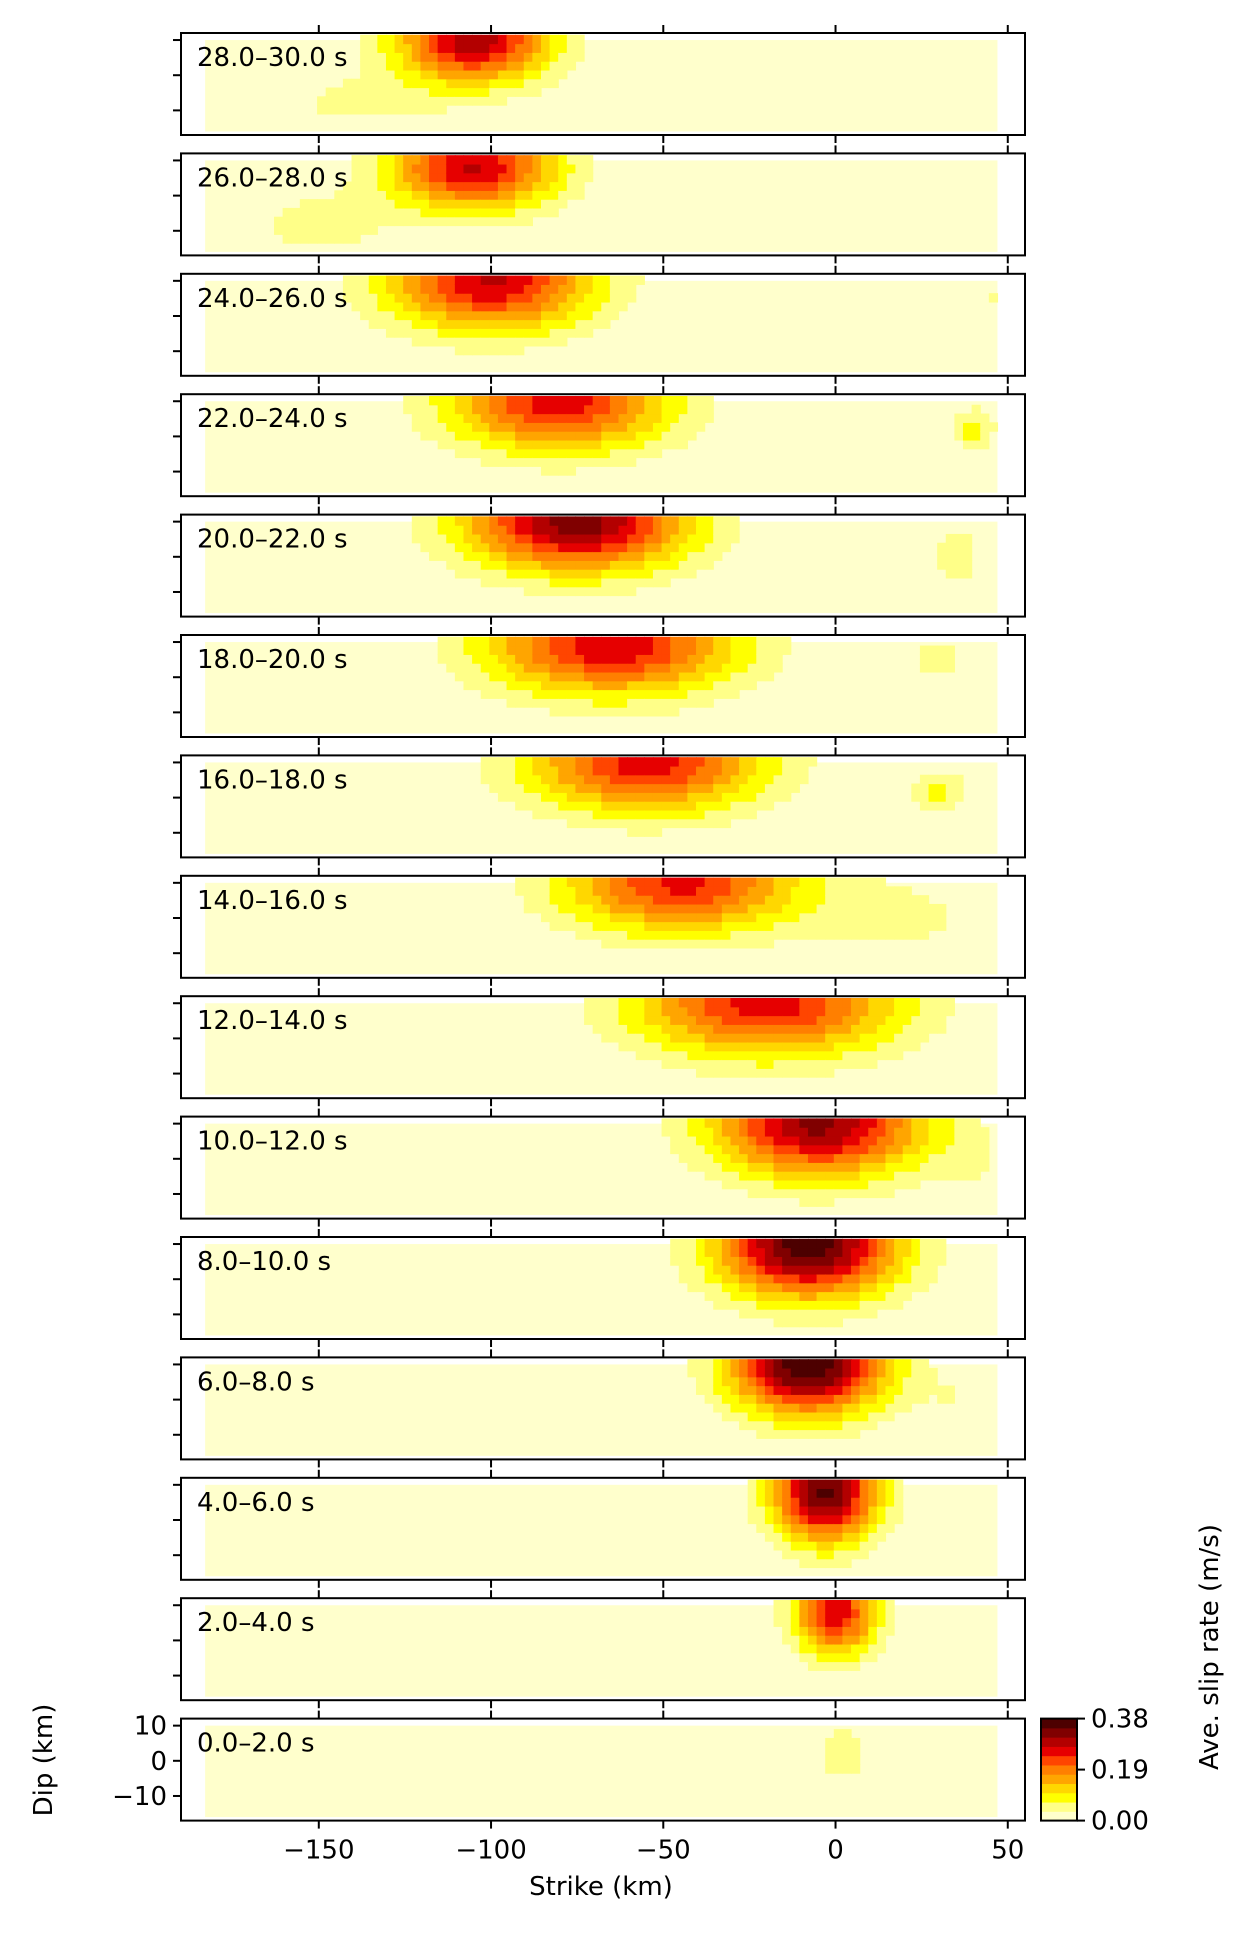 This screenshot has width=1253, height=1953. Describe the element at coordinates (601, 926) in the screenshot. I see `slip-rate-field` at that location.